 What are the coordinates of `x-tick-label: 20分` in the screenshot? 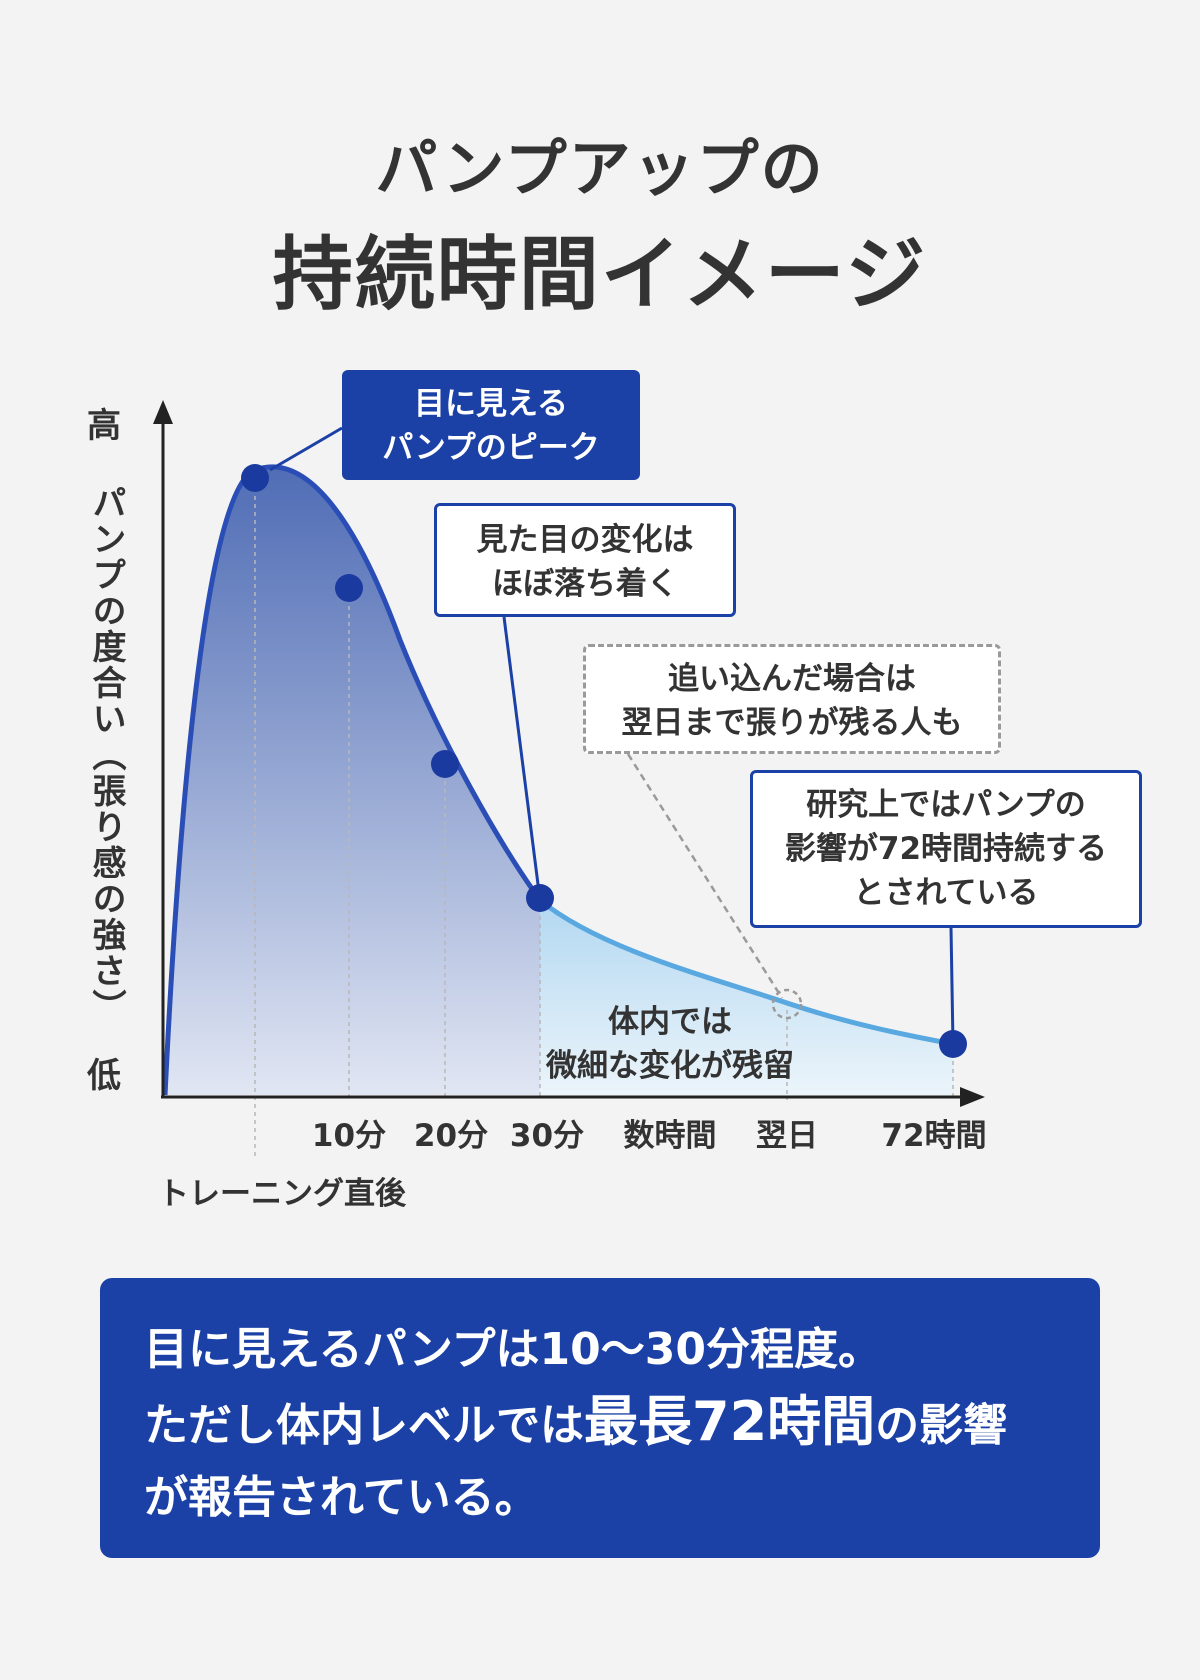 It's located at (451, 1136).